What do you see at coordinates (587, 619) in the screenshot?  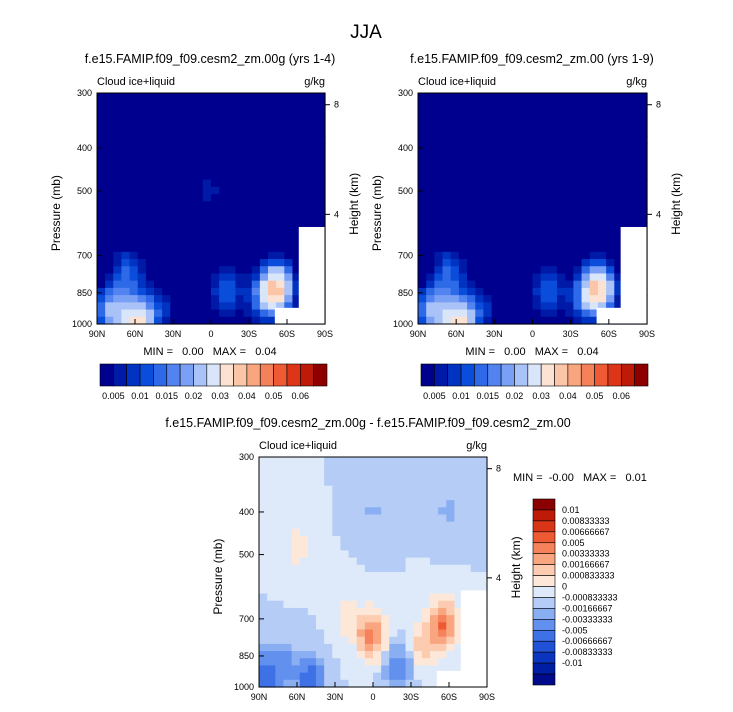 I see `colorbar-label: -0.00333333` at bounding box center [587, 619].